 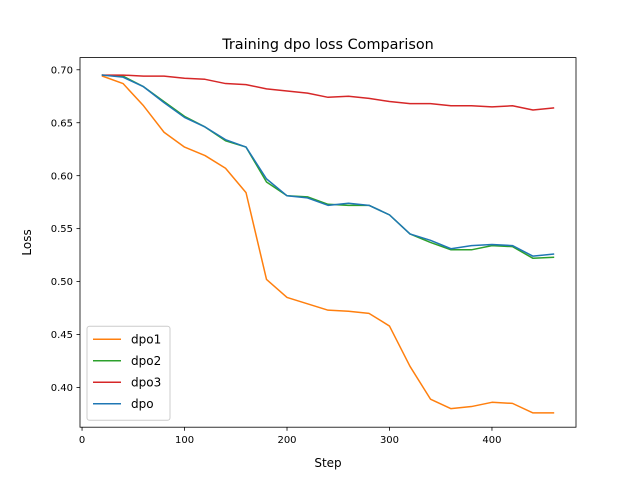 I want to click on legend-label-dpo1: dpo1, so click(x=146, y=339).